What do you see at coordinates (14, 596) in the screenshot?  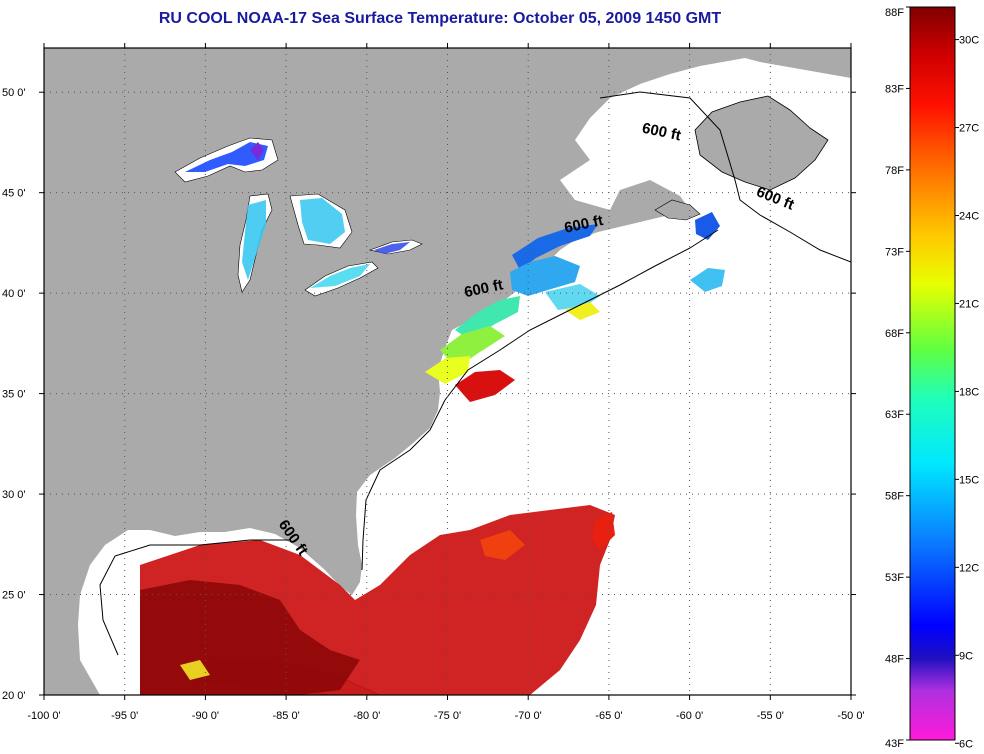 I see `lat-tick-label: 25 0'` at bounding box center [14, 596].